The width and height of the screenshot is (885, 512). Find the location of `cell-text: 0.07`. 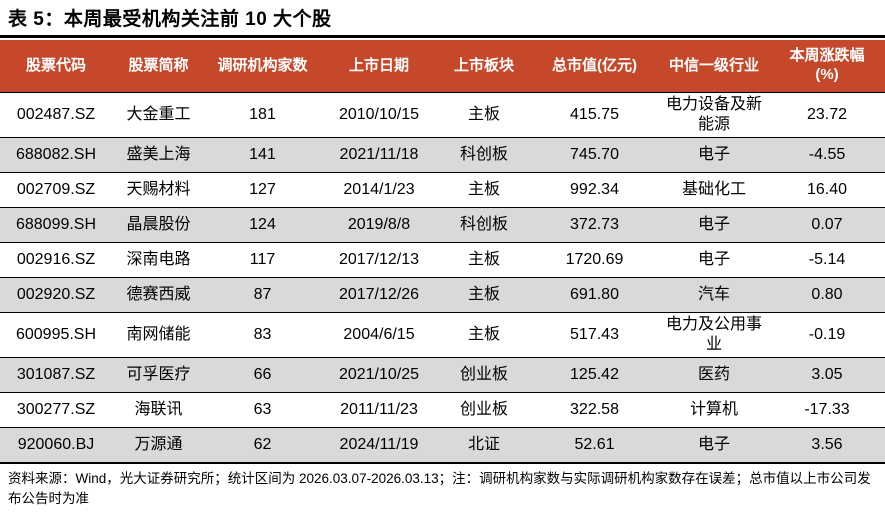

cell-text: 0.07 is located at coordinates (827, 224).